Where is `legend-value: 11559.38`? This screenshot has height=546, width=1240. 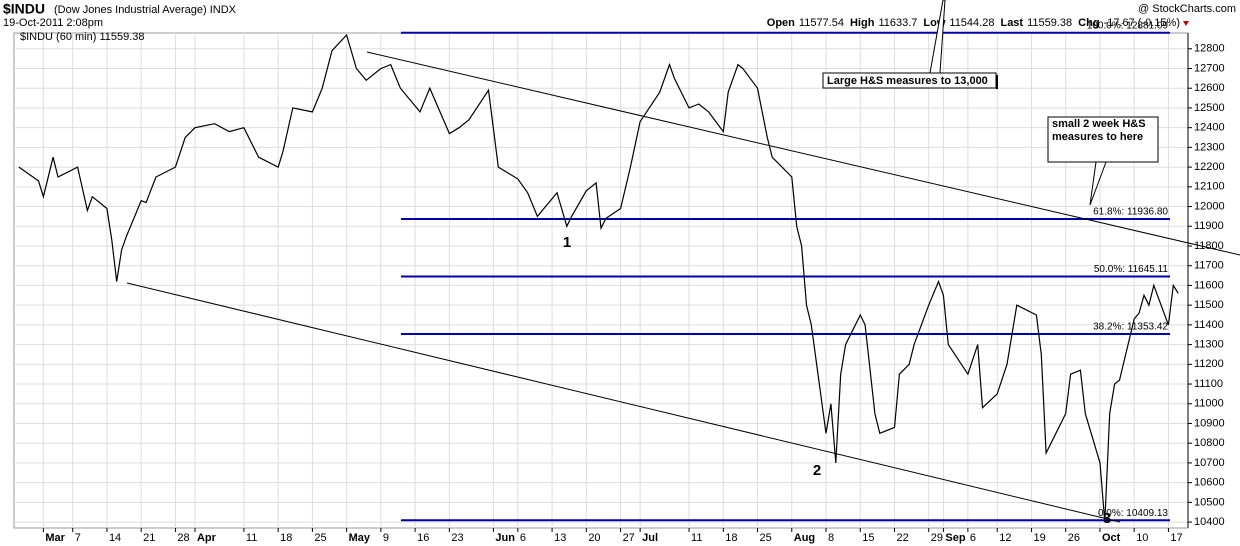 legend-value: 11559.38 is located at coordinates (121, 37).